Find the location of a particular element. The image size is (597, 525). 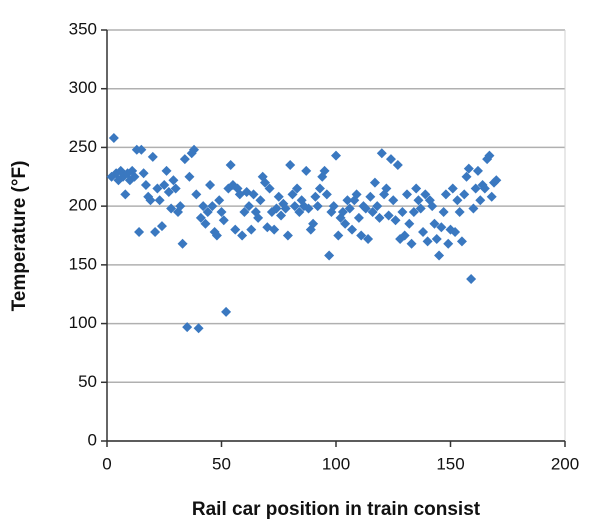

x-tick-label: 200 is located at coordinates (565, 463).